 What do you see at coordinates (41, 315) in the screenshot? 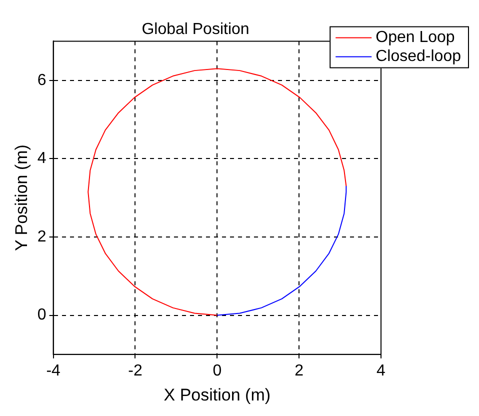
I see `y-tick-label: 0` at bounding box center [41, 315].